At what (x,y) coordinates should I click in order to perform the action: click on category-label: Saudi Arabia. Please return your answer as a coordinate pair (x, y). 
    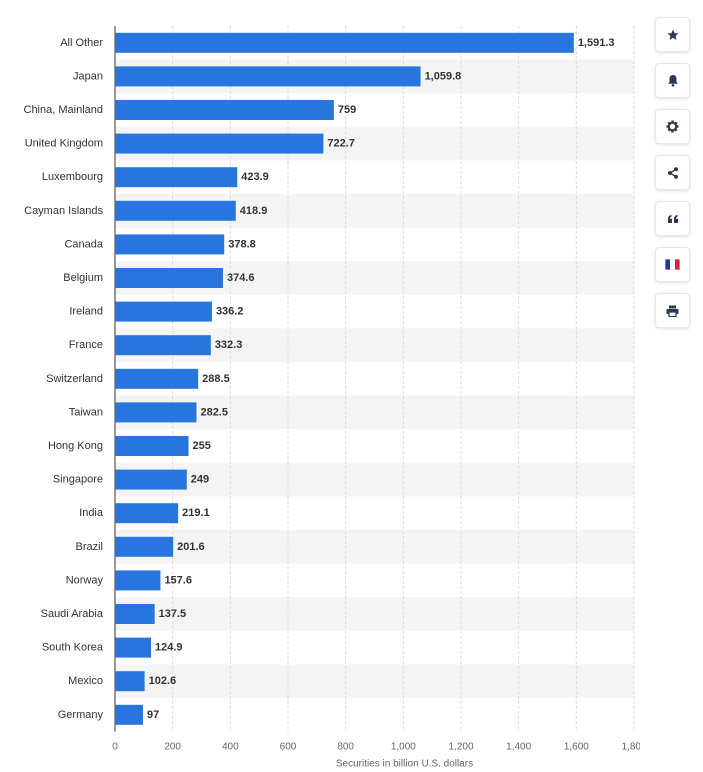
    Looking at the image, I should click on (72, 614).